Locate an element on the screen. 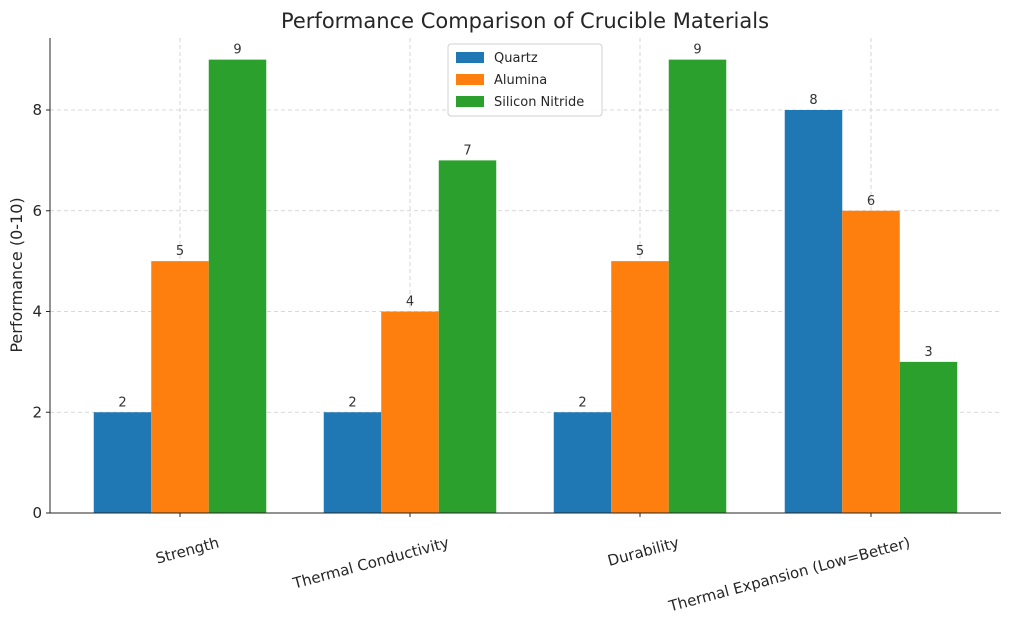 The height and width of the screenshot is (621, 1024). y-tick-label: 6 is located at coordinates (37, 211).